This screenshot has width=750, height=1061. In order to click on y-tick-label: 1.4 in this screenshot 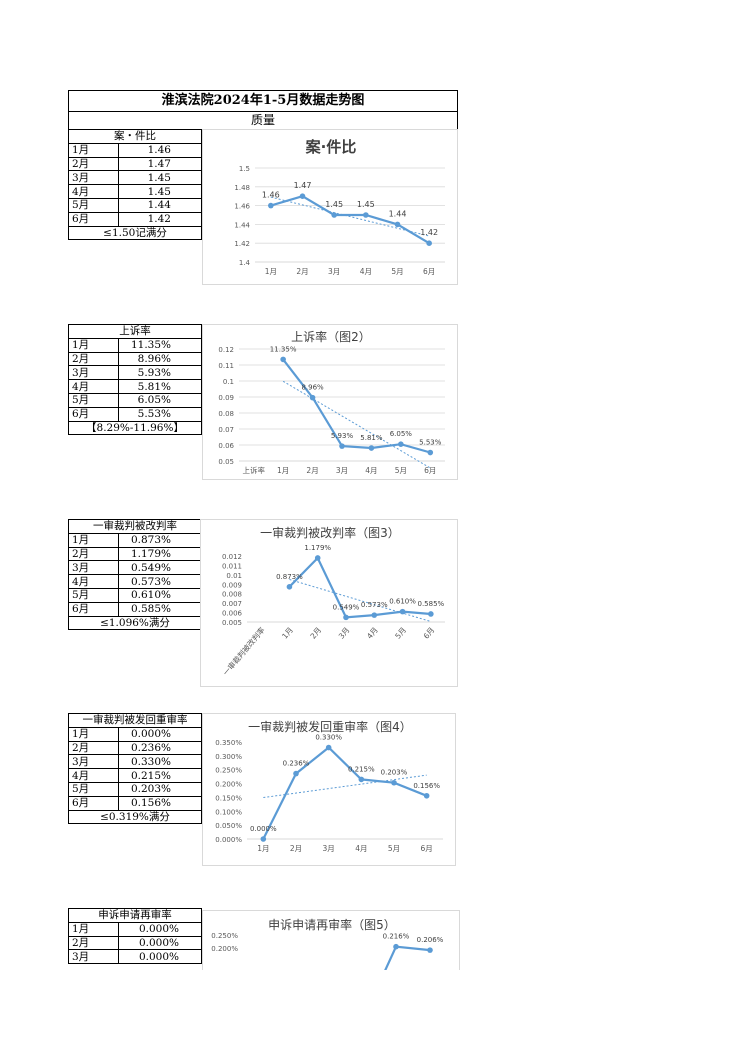, I will do `click(245, 263)`.